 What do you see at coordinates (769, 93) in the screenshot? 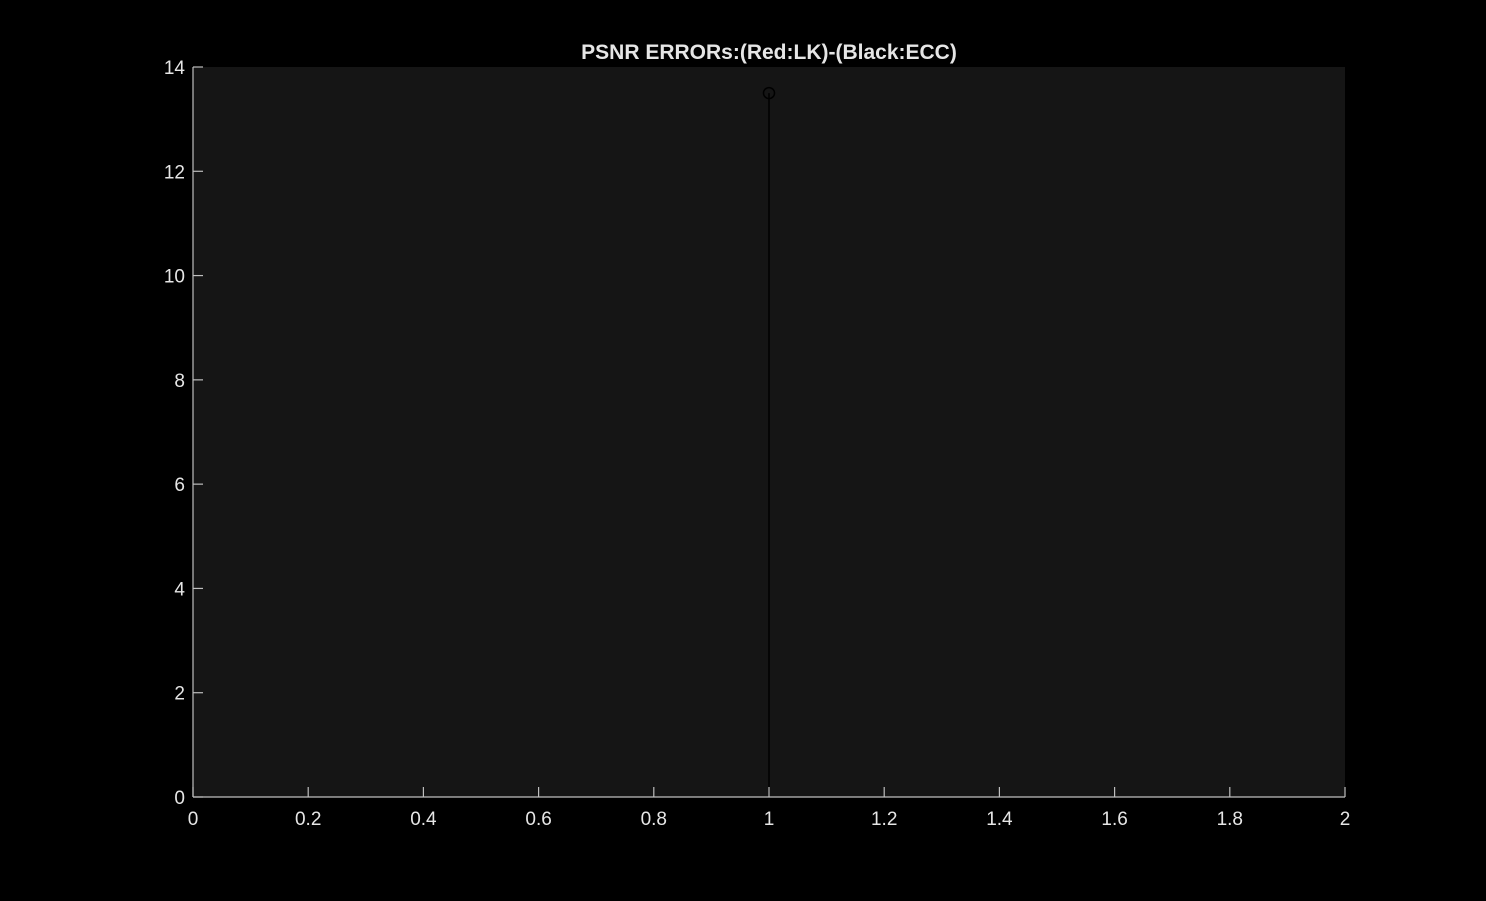
I see `stem-marker` at bounding box center [769, 93].